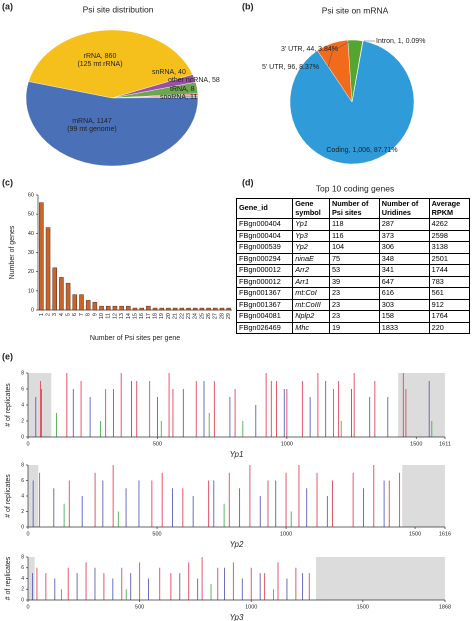 This screenshot has width=474, height=621. I want to click on table-cell: 118, so click(354, 224).